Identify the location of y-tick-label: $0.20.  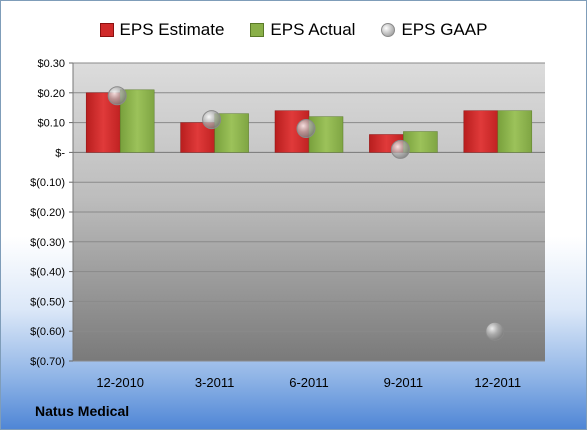
(51, 94).